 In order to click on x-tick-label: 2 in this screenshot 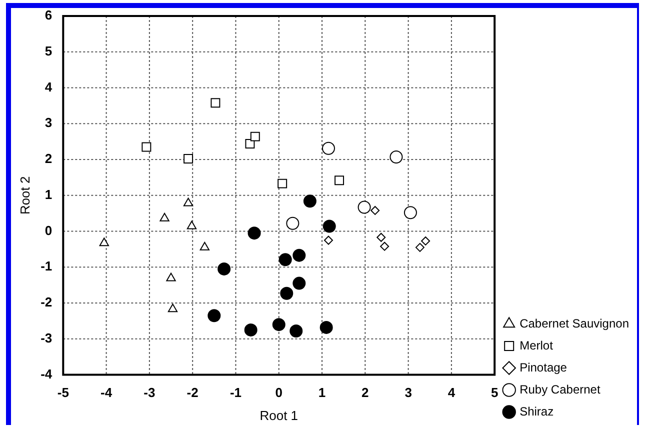, I will do `click(365, 392)`.